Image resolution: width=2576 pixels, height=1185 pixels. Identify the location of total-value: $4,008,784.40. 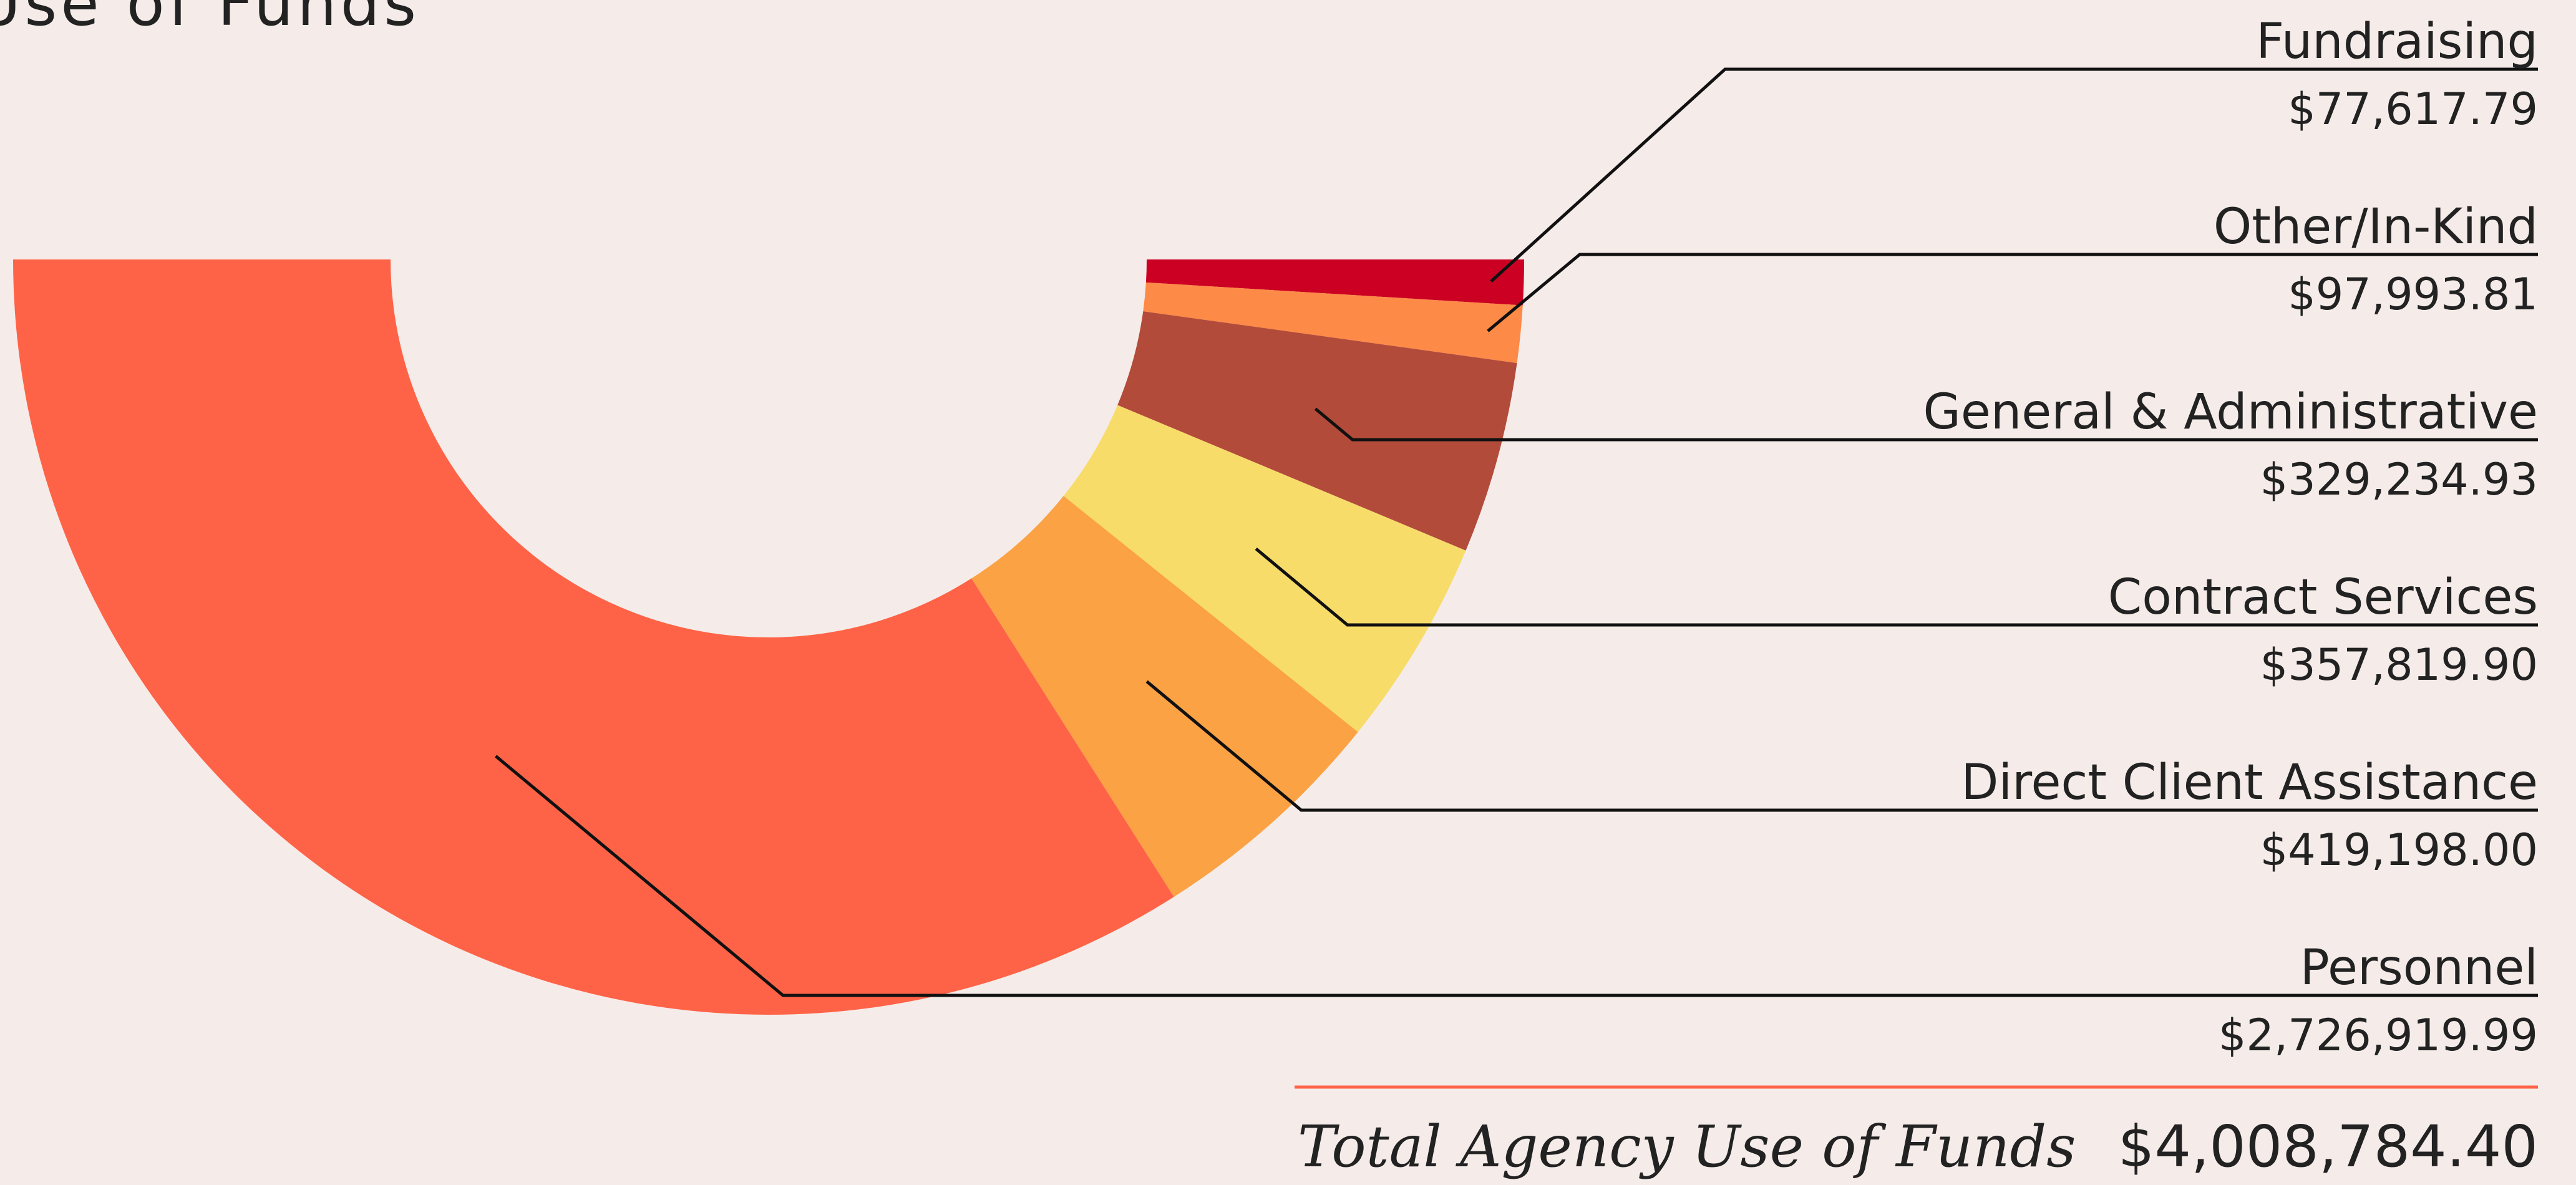
(2328, 1147).